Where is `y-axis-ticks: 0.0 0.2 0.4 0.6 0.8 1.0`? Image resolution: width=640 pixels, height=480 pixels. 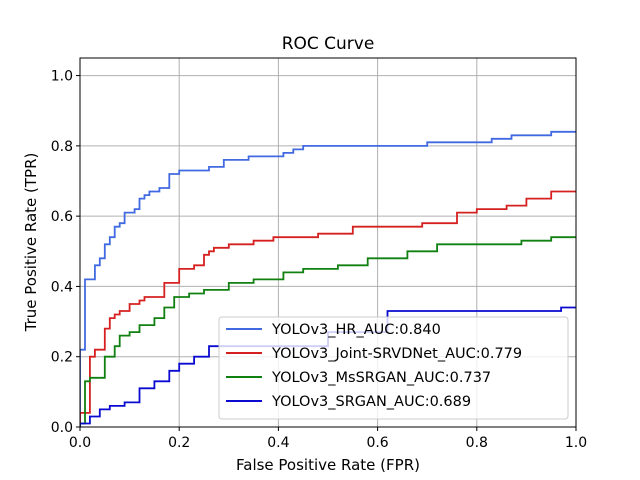
y-axis-ticks: 0.0 0.2 0.4 0.6 0.8 1.0 is located at coordinates (65, 252).